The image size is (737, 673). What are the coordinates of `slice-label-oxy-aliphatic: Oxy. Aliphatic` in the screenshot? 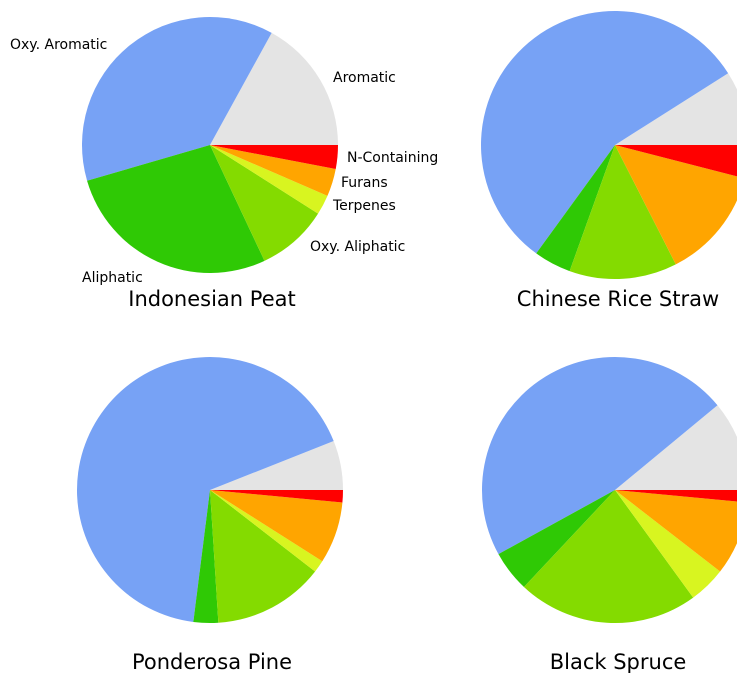 It's located at (357, 247).